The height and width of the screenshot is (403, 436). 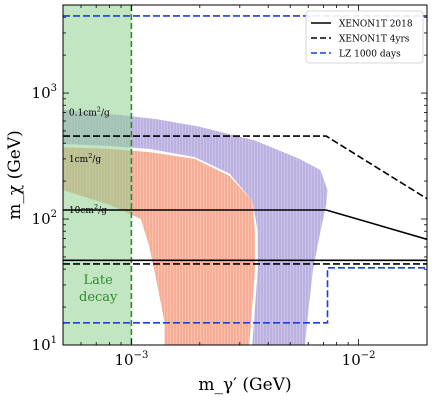 What do you see at coordinates (44, 344) in the screenshot?
I see `y-tick-label-1: 10¹` at bounding box center [44, 344].